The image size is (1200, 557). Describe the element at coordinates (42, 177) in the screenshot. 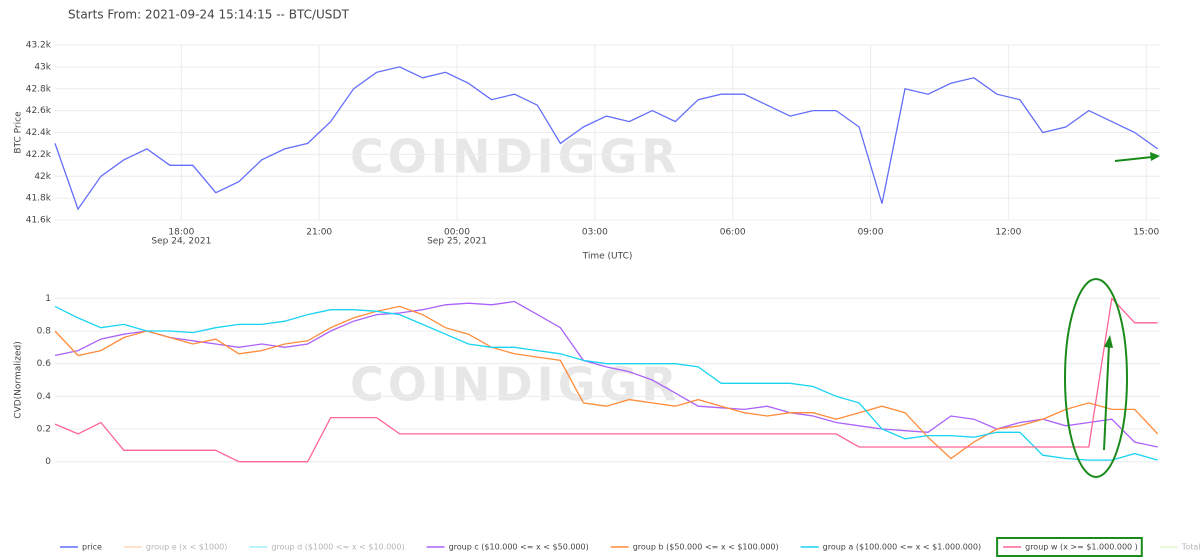

I see `y-tick-label: 42k` at that location.